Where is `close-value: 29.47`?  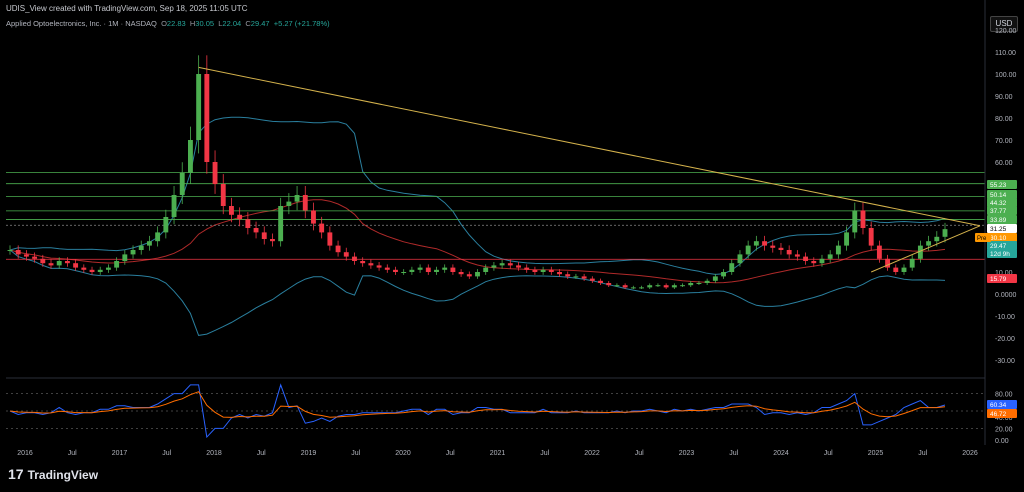 close-value: 29.47 is located at coordinates (260, 23).